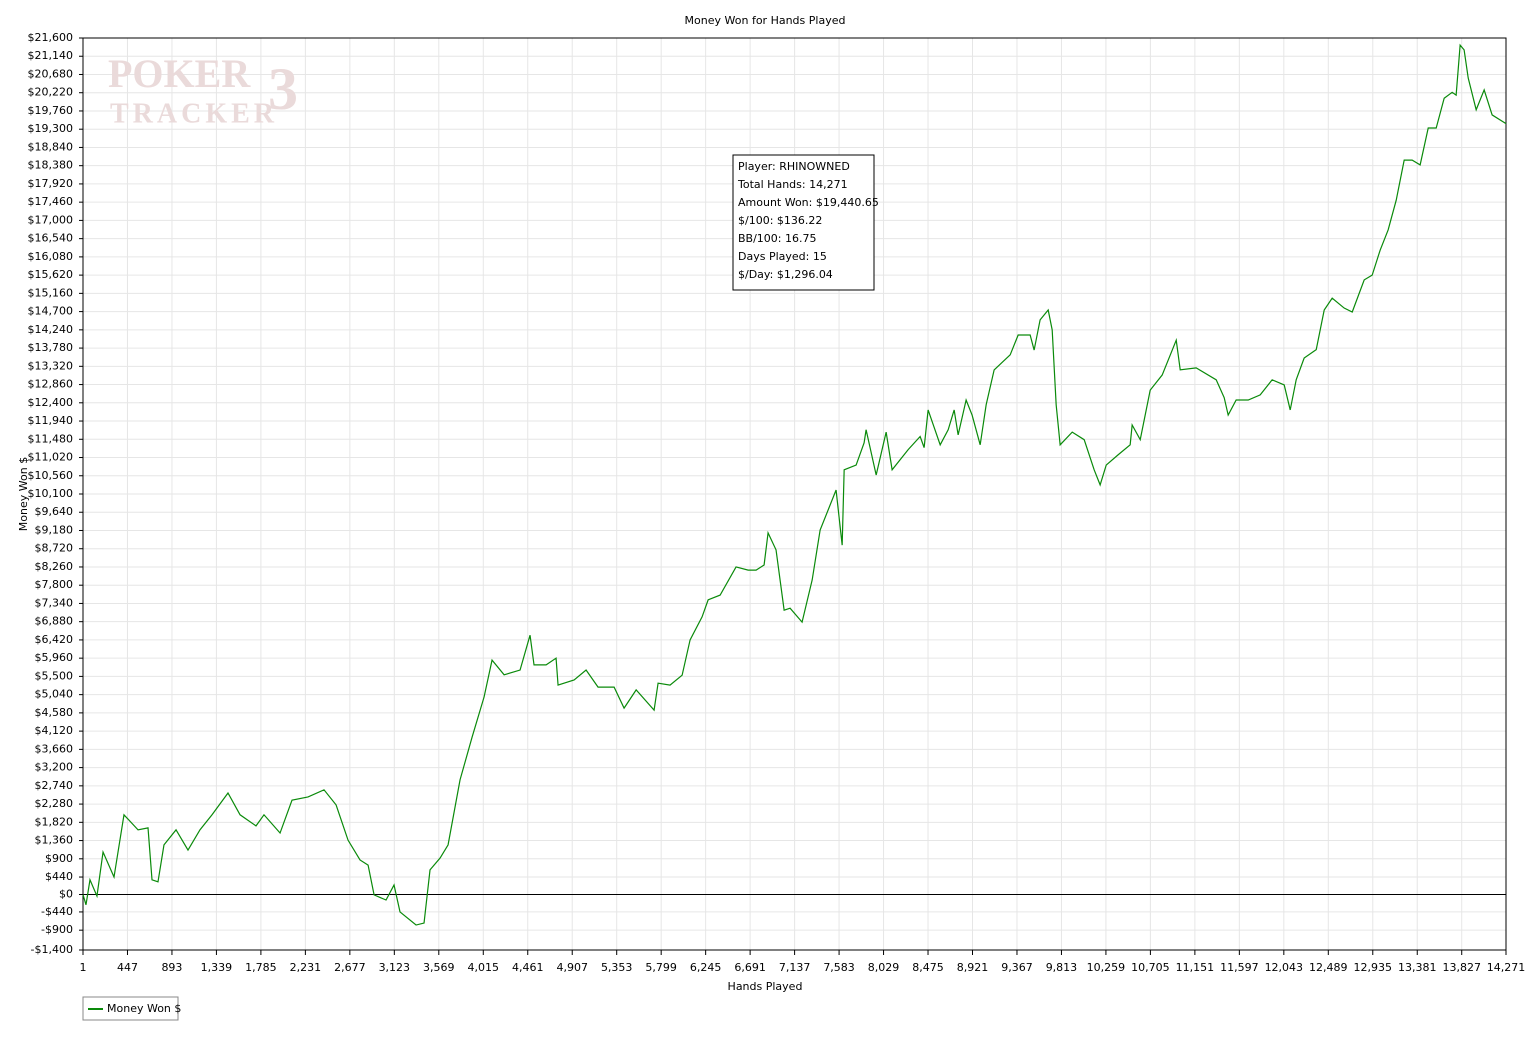 This screenshot has height=1040, width=1530. What do you see at coordinates (51, 110) in the screenshot?
I see `y-tick-label: $19,760` at bounding box center [51, 110].